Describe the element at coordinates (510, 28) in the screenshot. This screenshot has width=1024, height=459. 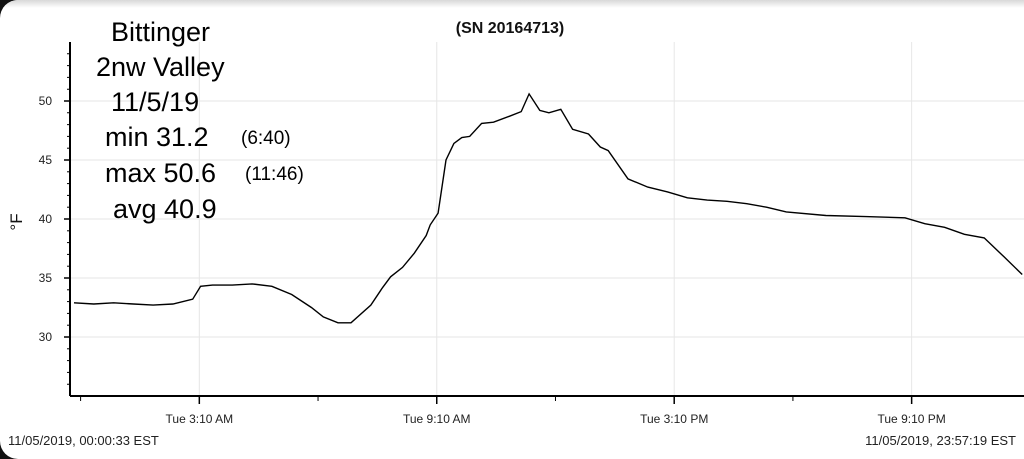
I see `chart-title: (SN 20164713)` at that location.